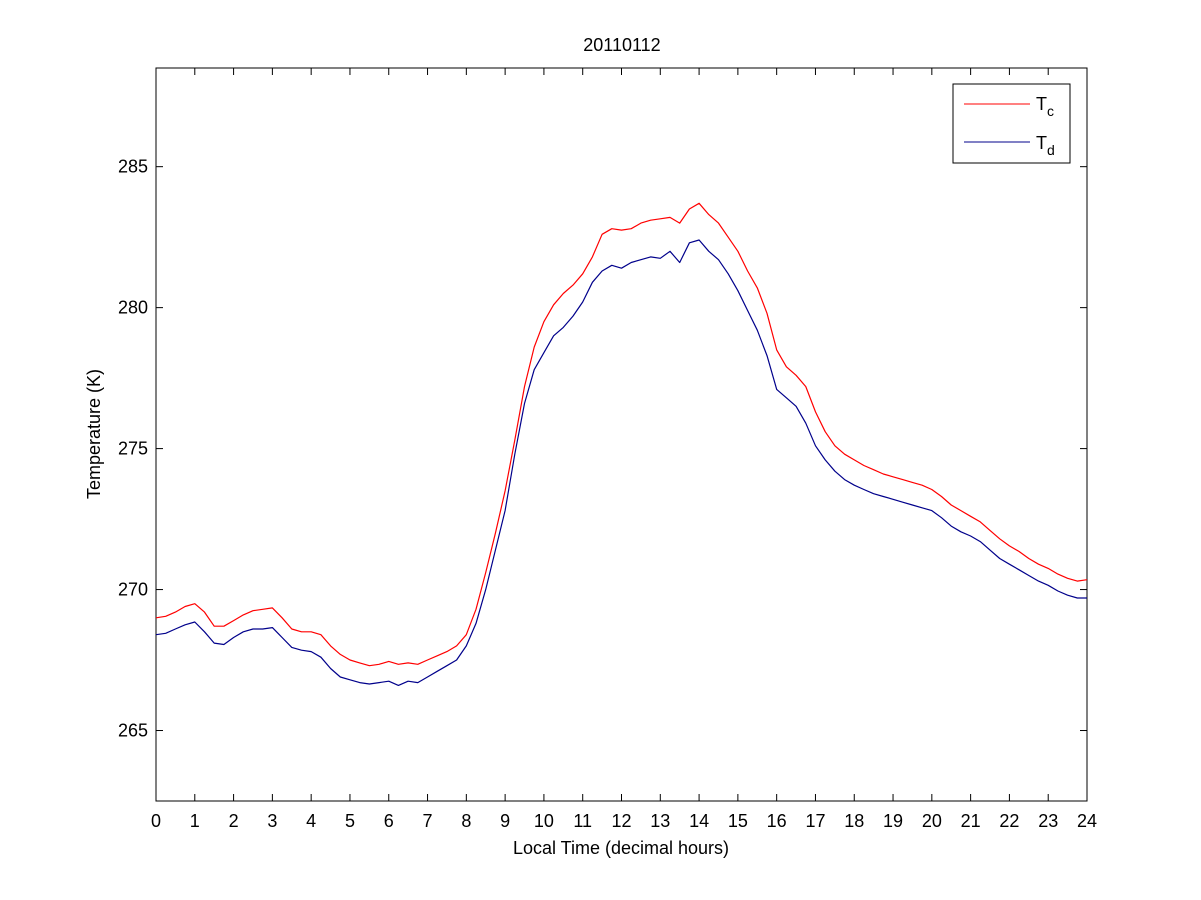 This screenshot has width=1201, height=900. I want to click on legend: Tc Td, so click(1011, 123).